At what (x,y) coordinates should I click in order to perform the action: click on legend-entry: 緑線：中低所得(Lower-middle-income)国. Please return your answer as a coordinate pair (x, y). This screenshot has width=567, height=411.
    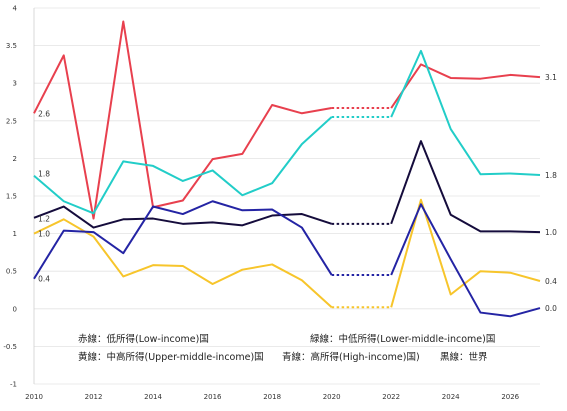
    Looking at the image, I should click on (402, 339).